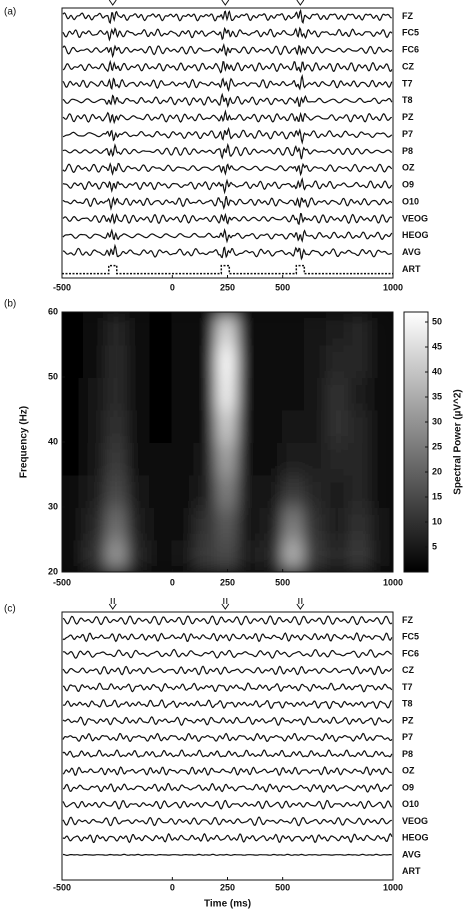  I want to click on channel-label: P7, so click(407, 134).